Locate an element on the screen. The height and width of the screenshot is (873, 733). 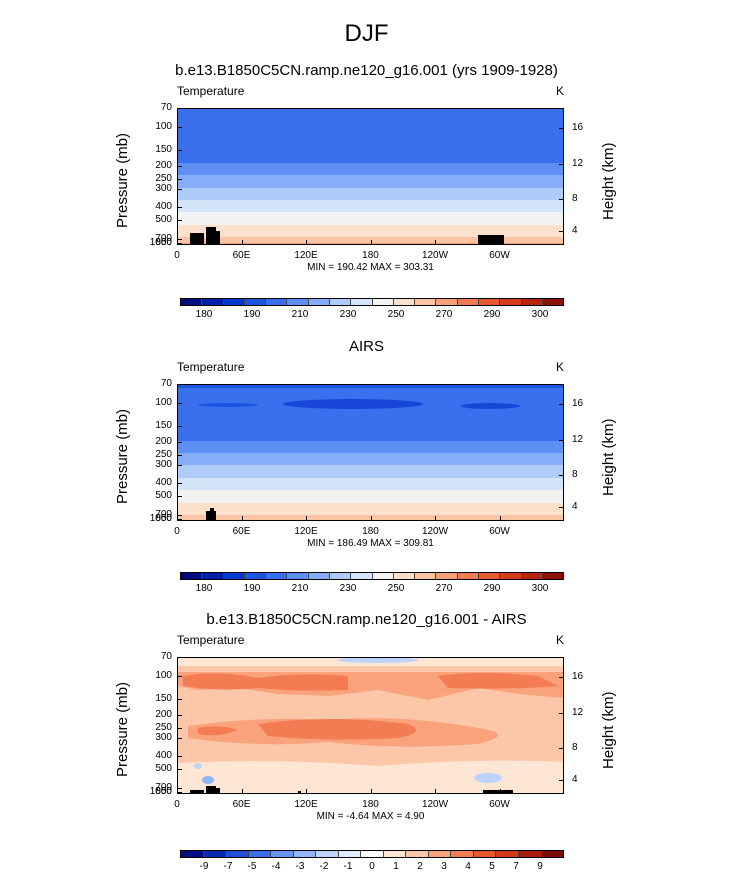
y-axis-label: Pressure (mb) is located at coordinates (122, 456).